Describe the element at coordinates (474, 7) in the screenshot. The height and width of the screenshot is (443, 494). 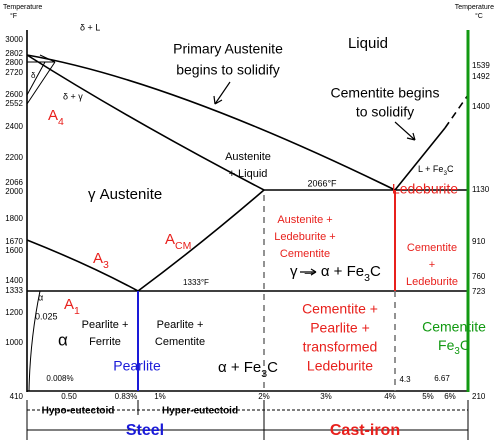
I see `axis-title: Temperature` at that location.